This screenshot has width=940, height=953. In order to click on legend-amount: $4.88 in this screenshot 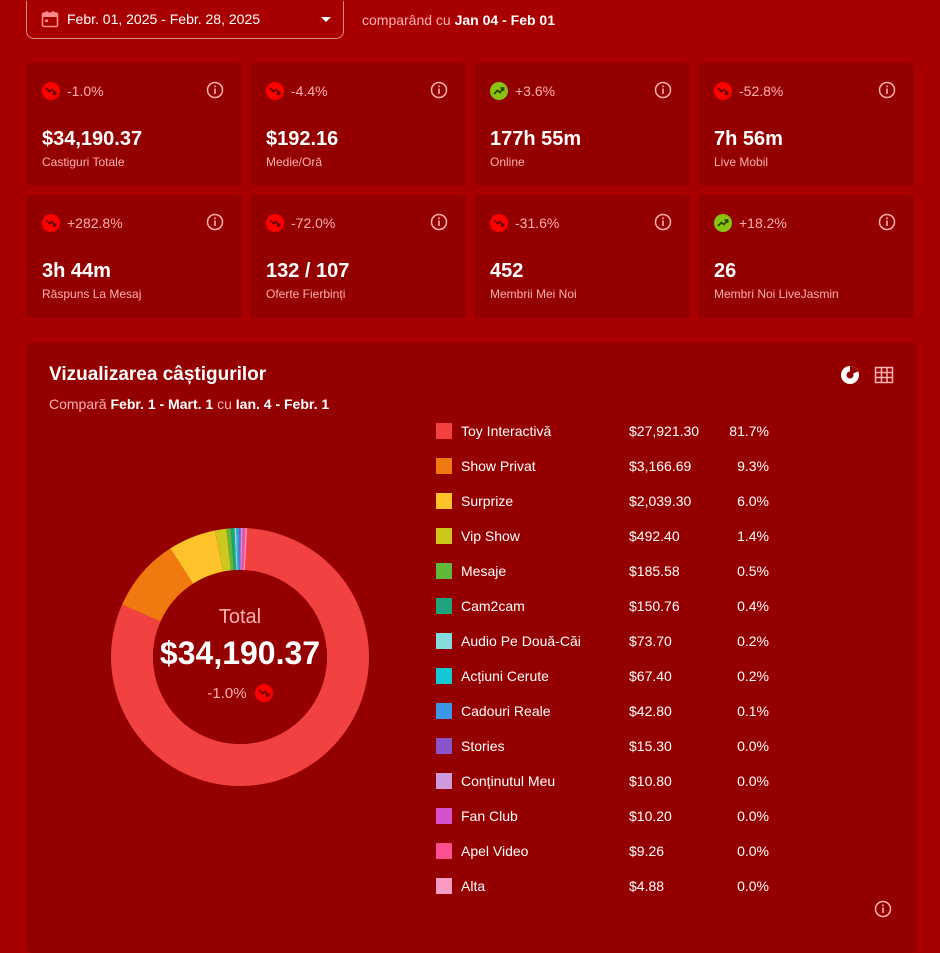, I will do `click(647, 885)`.